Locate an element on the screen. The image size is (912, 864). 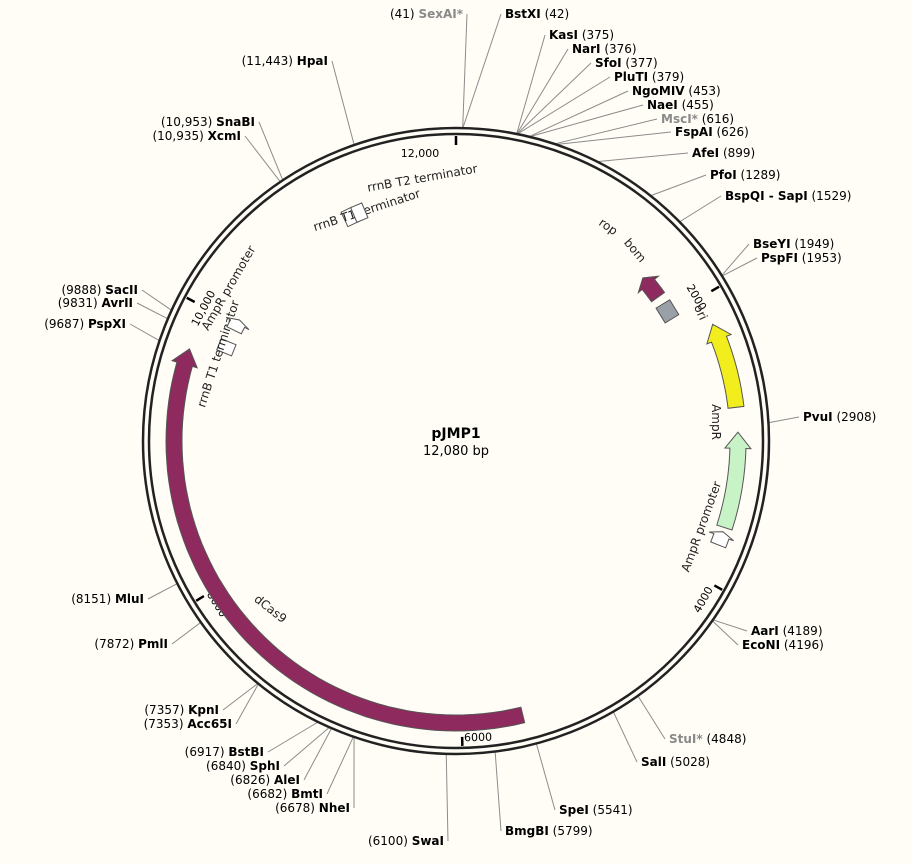
site-spei-name: SpeI is located at coordinates (574, 810).